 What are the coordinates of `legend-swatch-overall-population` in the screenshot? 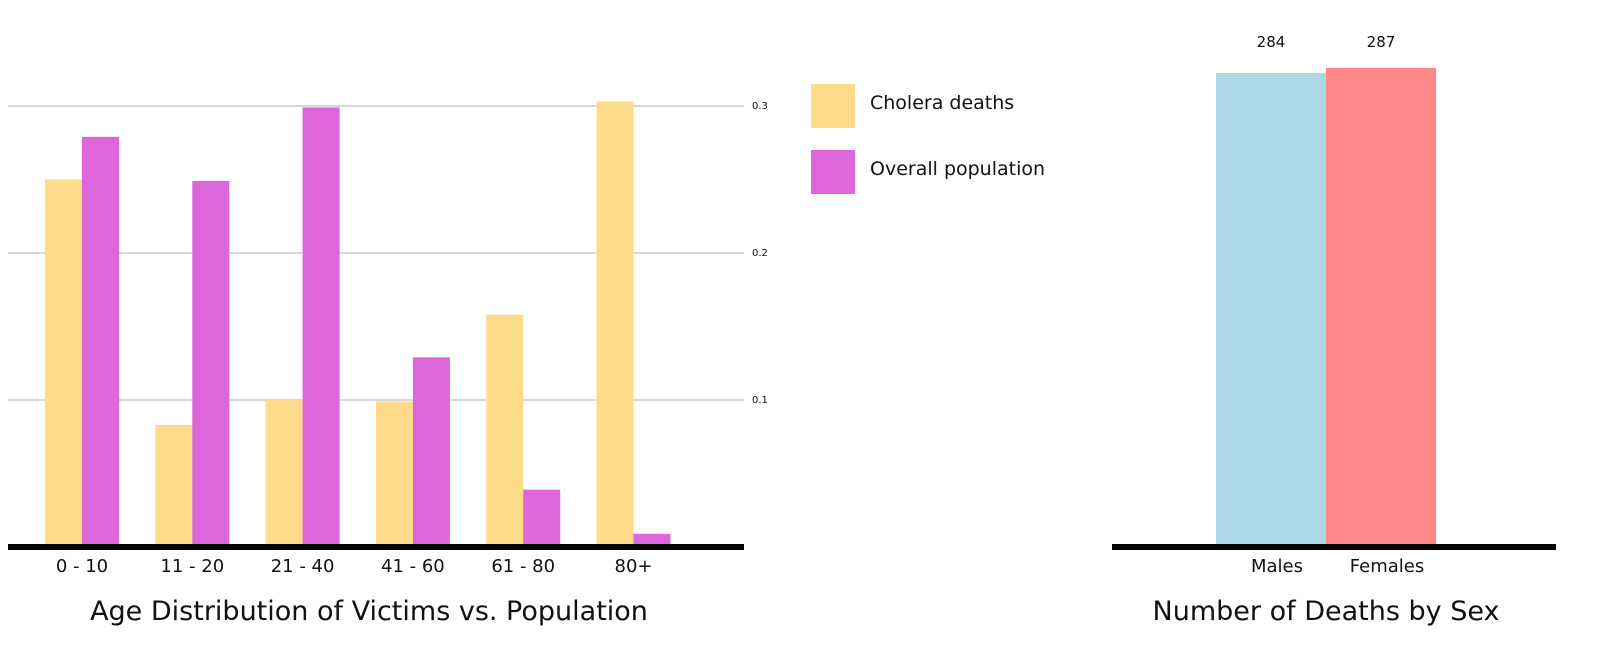 It's located at (833, 172).